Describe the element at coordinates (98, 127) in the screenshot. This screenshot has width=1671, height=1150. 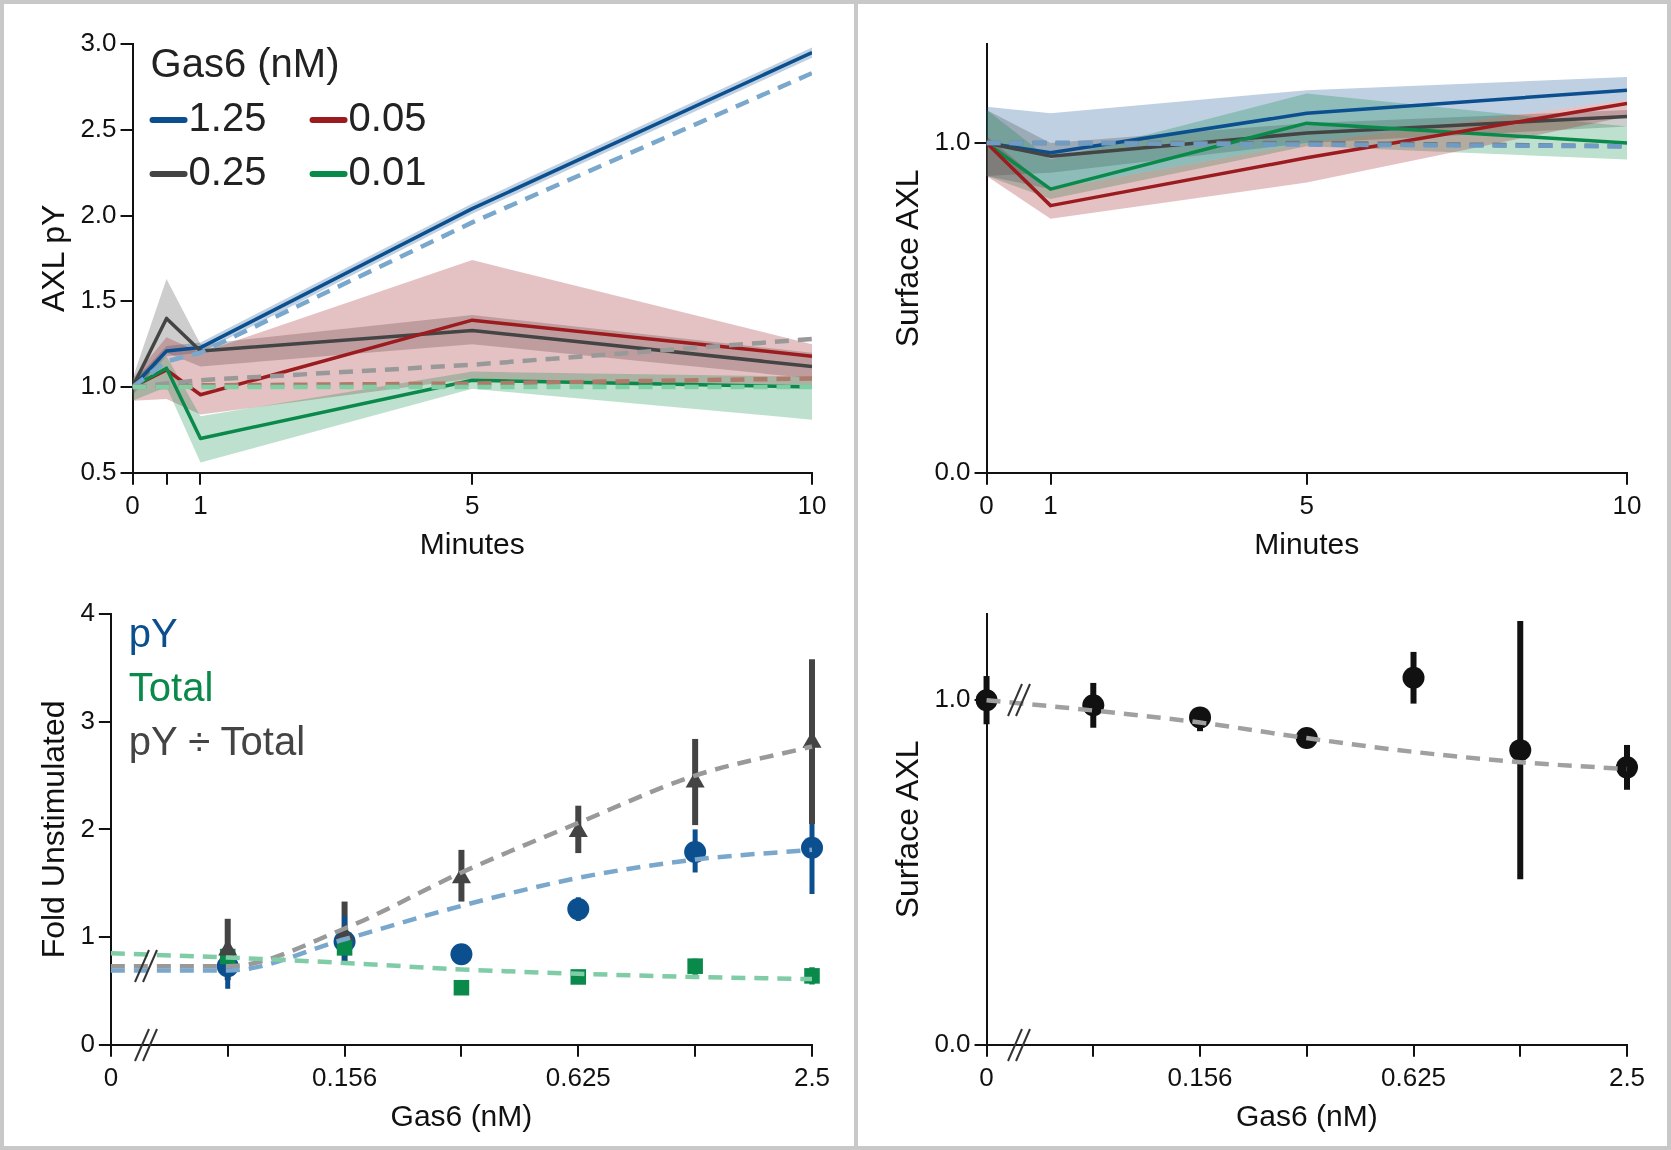
I see `y-tick-label: 2.5` at that location.